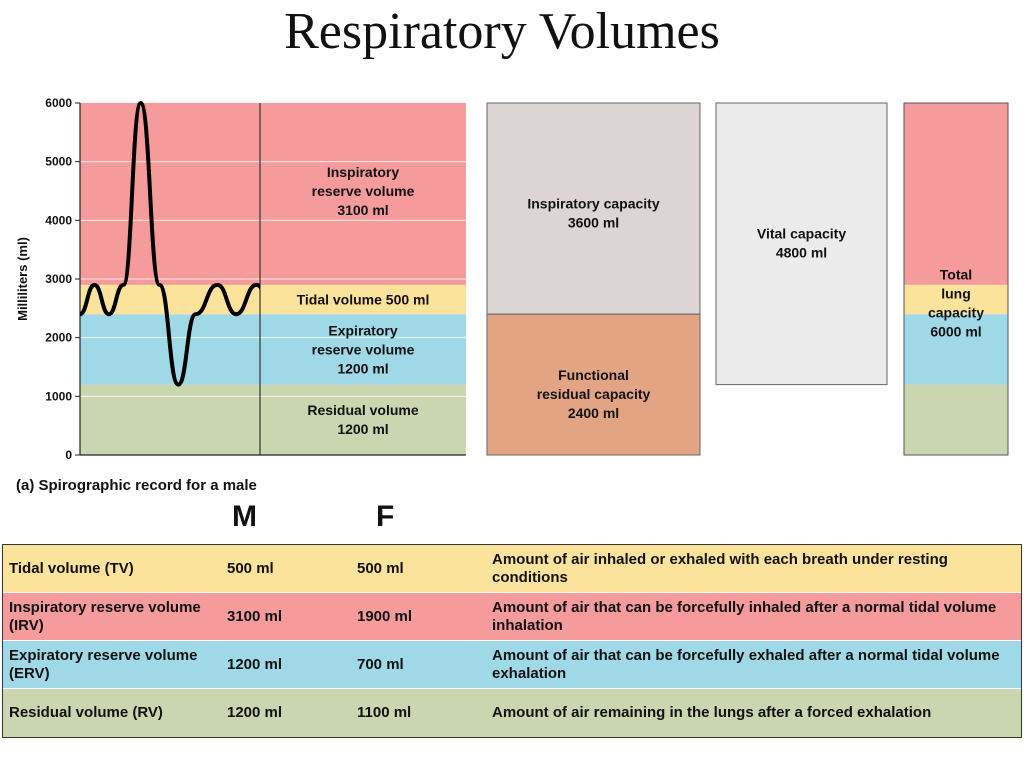 The height and width of the screenshot is (768, 1024). I want to click on row-name: Inspiratory reserve volume (IRV), so click(105, 616).